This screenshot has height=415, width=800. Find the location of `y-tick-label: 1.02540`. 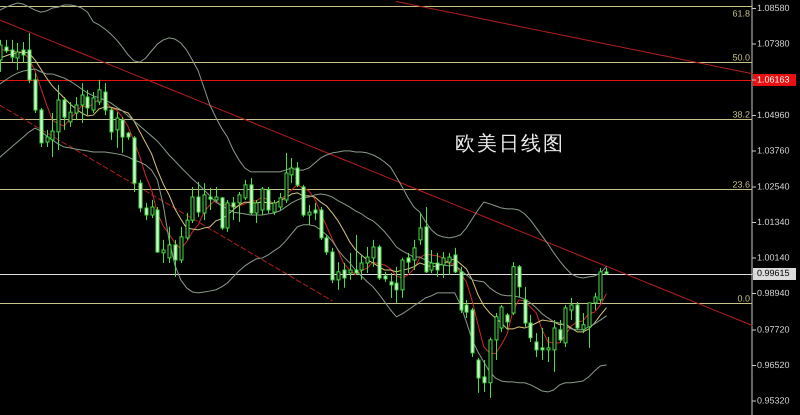

y-tick-label: 1.02540 is located at coordinates (773, 187).